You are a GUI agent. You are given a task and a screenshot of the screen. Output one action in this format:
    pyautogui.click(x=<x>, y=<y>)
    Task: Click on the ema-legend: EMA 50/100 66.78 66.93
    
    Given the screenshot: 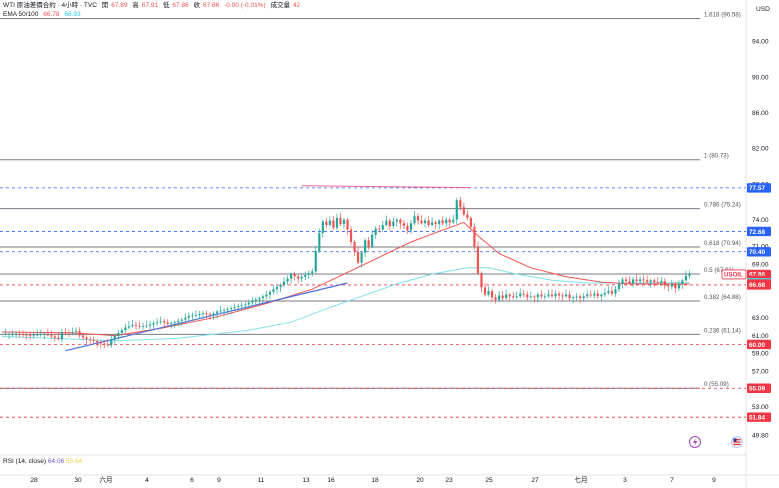 What is the action you would take?
    pyautogui.click(x=43, y=15)
    